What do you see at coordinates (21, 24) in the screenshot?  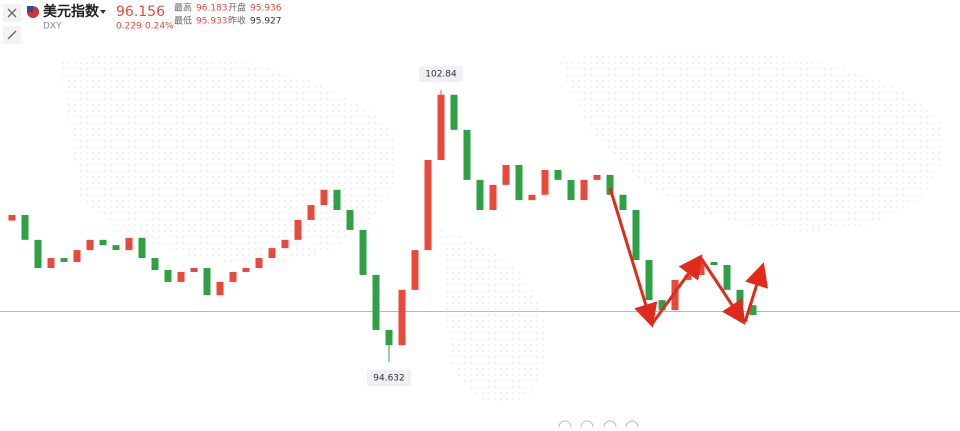 I see `toolbar` at bounding box center [21, 24].